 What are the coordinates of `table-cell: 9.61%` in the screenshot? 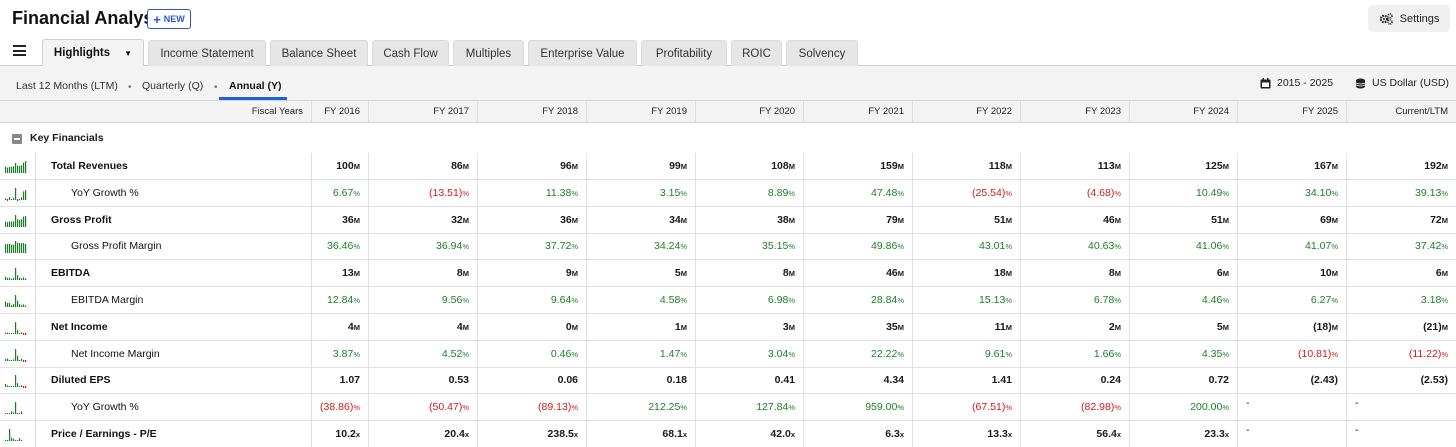 It's located at (967, 354).